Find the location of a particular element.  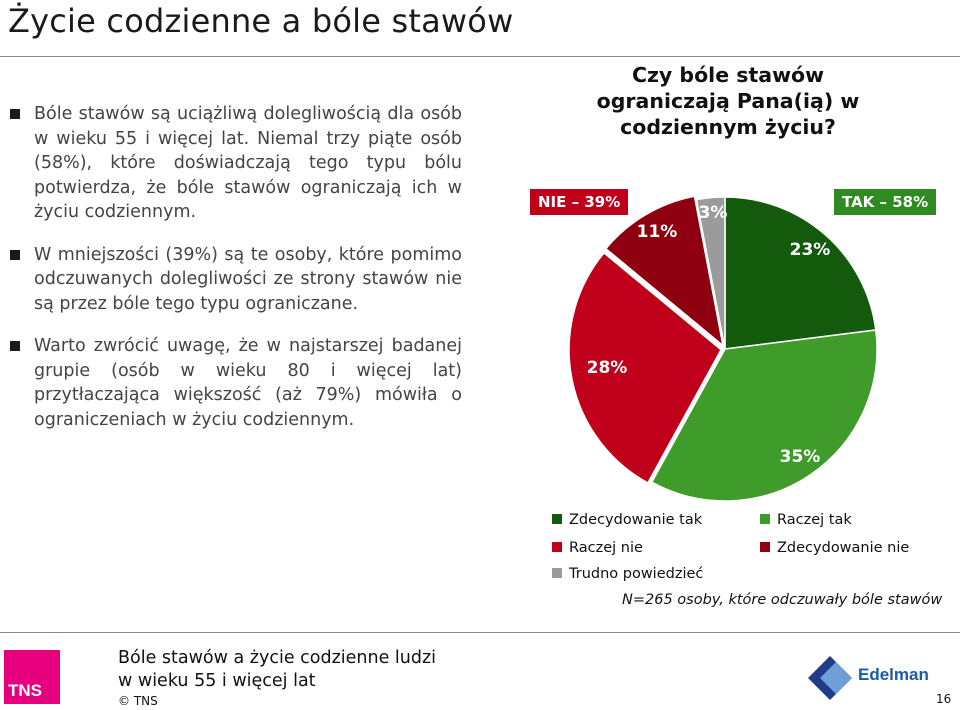

tns-logo-text: TNS is located at coordinates (25, 690).